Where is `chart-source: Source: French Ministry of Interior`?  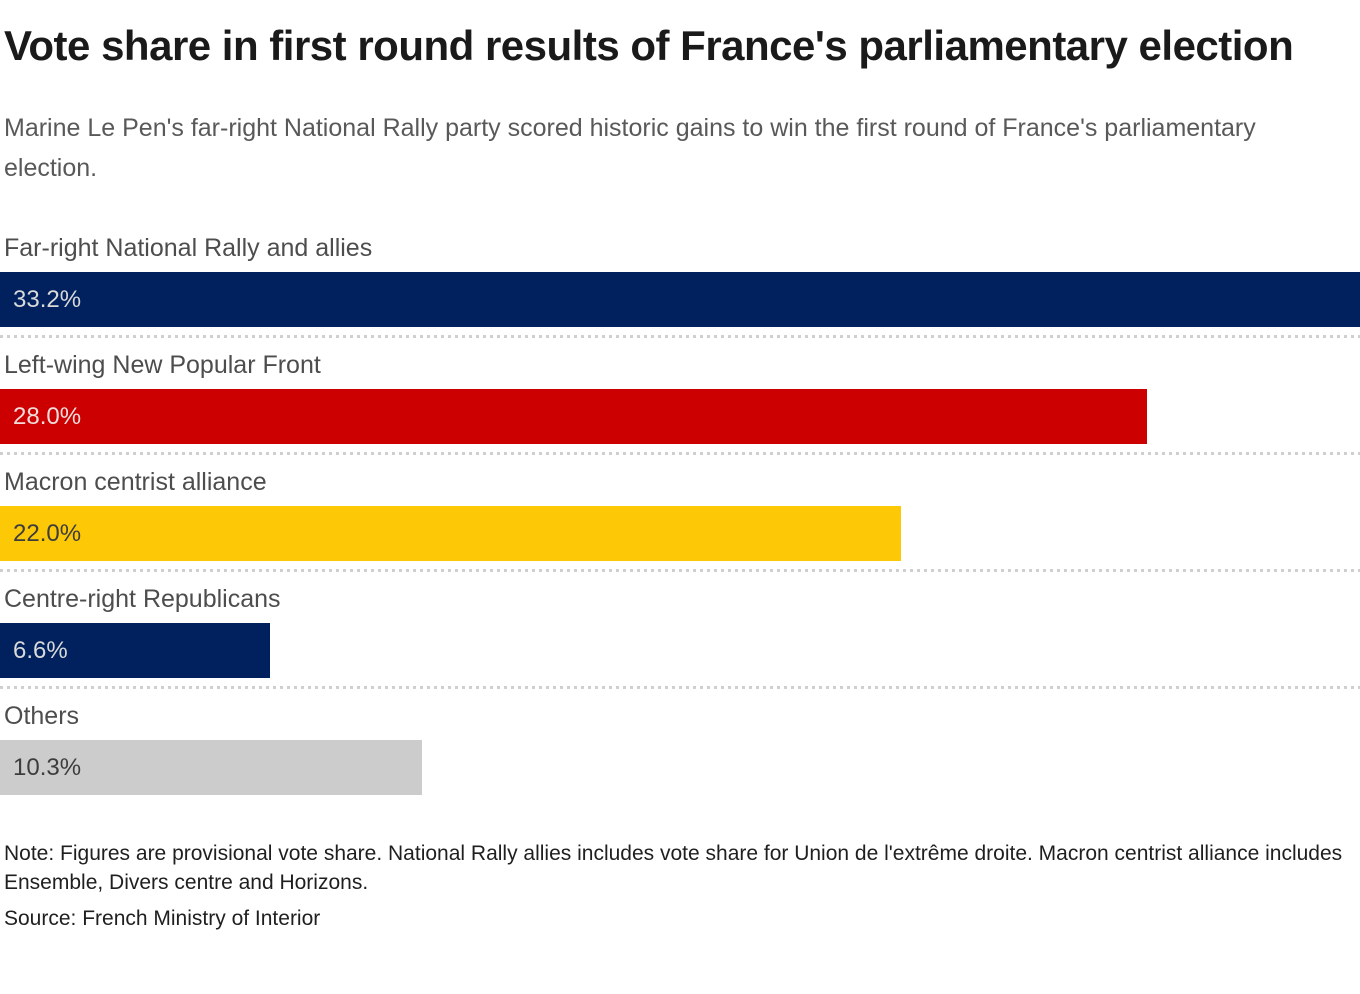 chart-source: Source: French Ministry of Interior is located at coordinates (162, 918).